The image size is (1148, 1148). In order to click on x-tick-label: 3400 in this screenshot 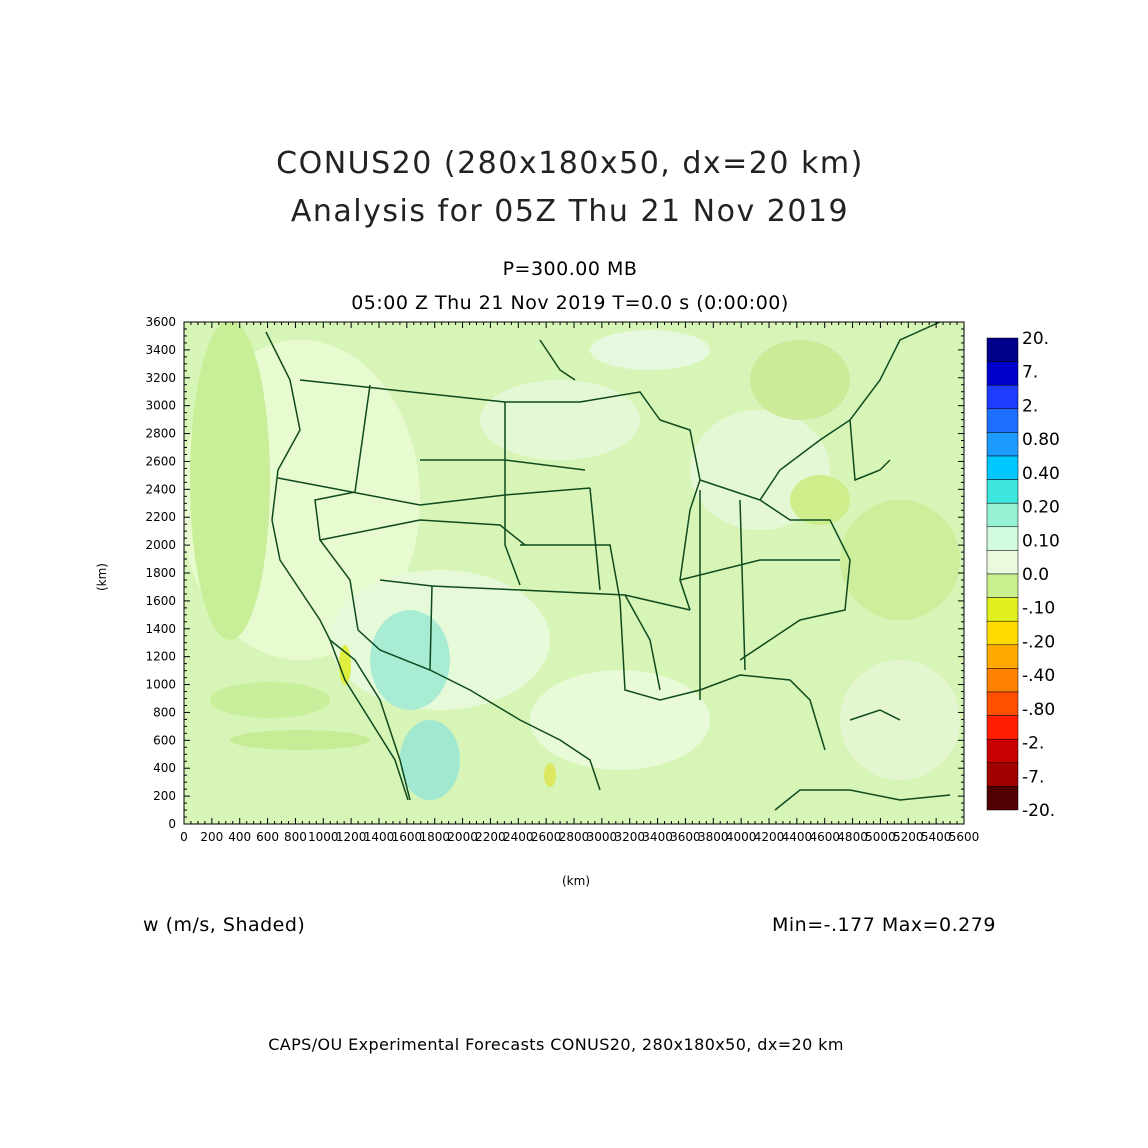, I will do `click(657, 837)`.